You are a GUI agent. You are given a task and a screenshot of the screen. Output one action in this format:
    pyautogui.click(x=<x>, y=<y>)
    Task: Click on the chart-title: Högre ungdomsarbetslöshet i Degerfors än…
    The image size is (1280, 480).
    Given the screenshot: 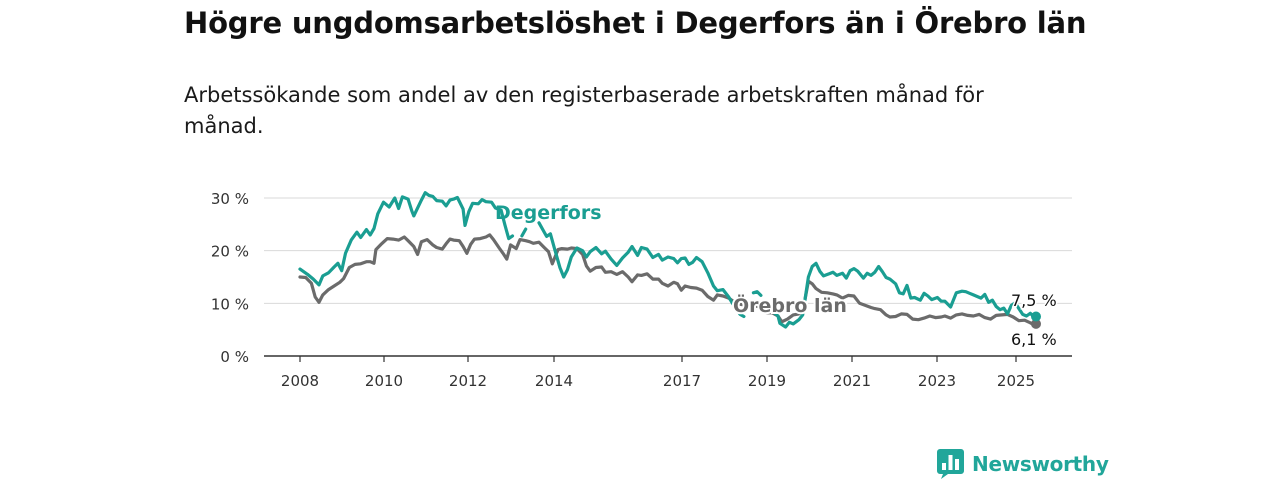 What is the action you would take?
    pyautogui.click(x=635, y=23)
    